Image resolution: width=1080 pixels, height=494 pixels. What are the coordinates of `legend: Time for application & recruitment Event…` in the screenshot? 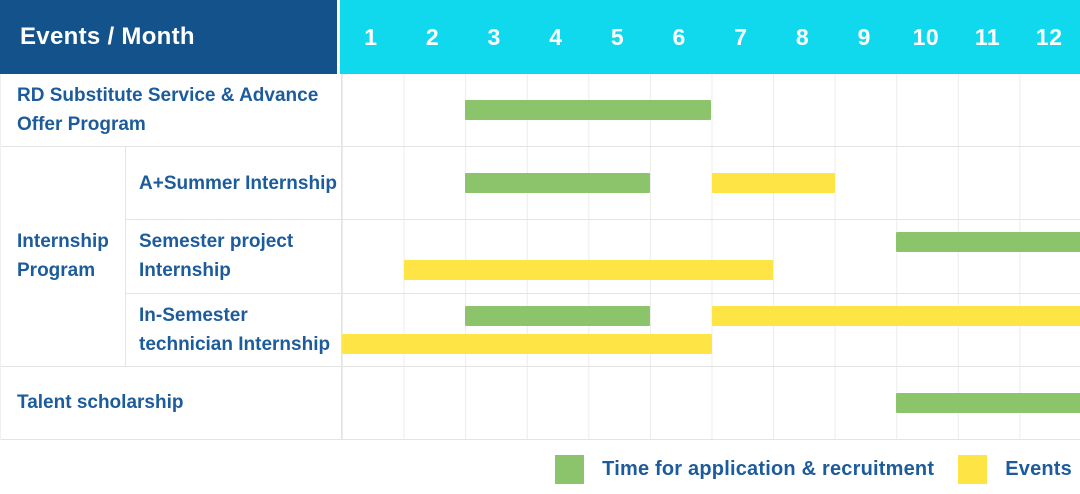 It's located at (540, 469).